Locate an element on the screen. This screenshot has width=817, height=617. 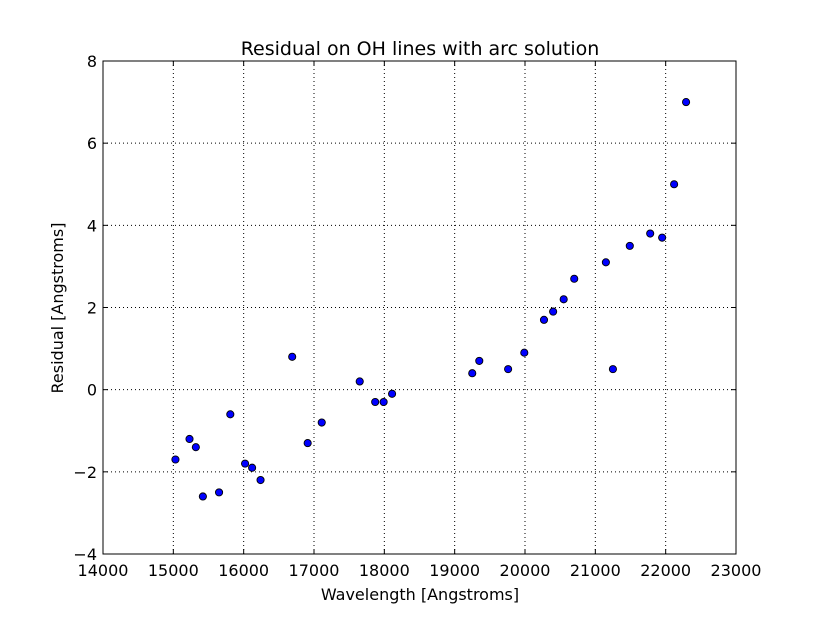
y-tick-label: 2 is located at coordinates (92, 308).